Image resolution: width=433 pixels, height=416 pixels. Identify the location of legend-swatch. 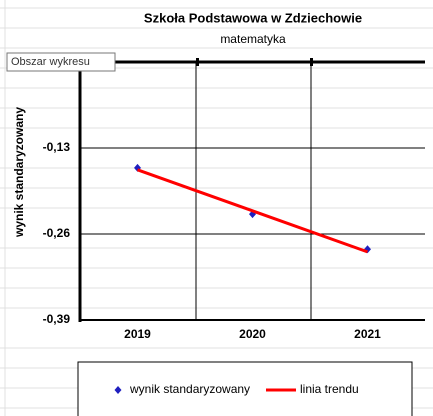
(118, 390).